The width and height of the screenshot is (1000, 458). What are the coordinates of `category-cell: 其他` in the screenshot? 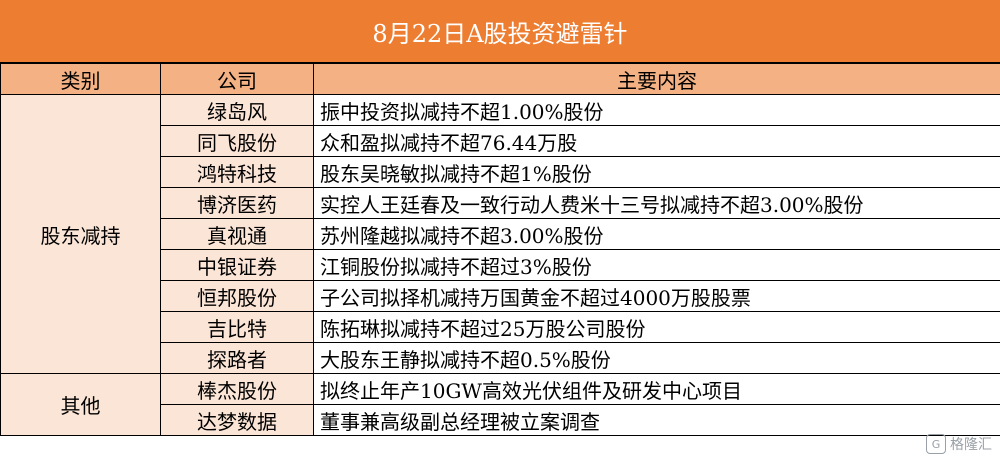 It's located at (80, 404).